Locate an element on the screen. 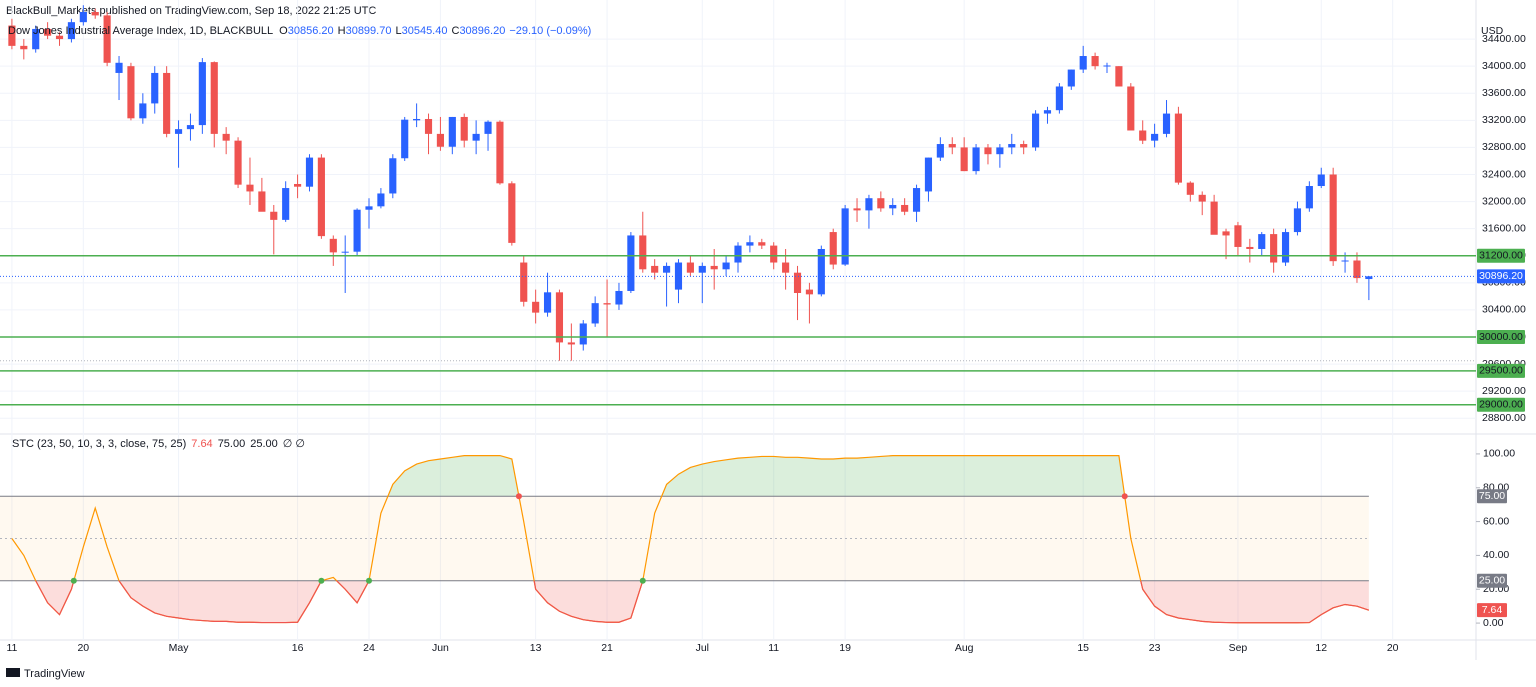 Image resolution: width=1536 pixels, height=687 pixels. stc-line-low is located at coordinates (702, 602).